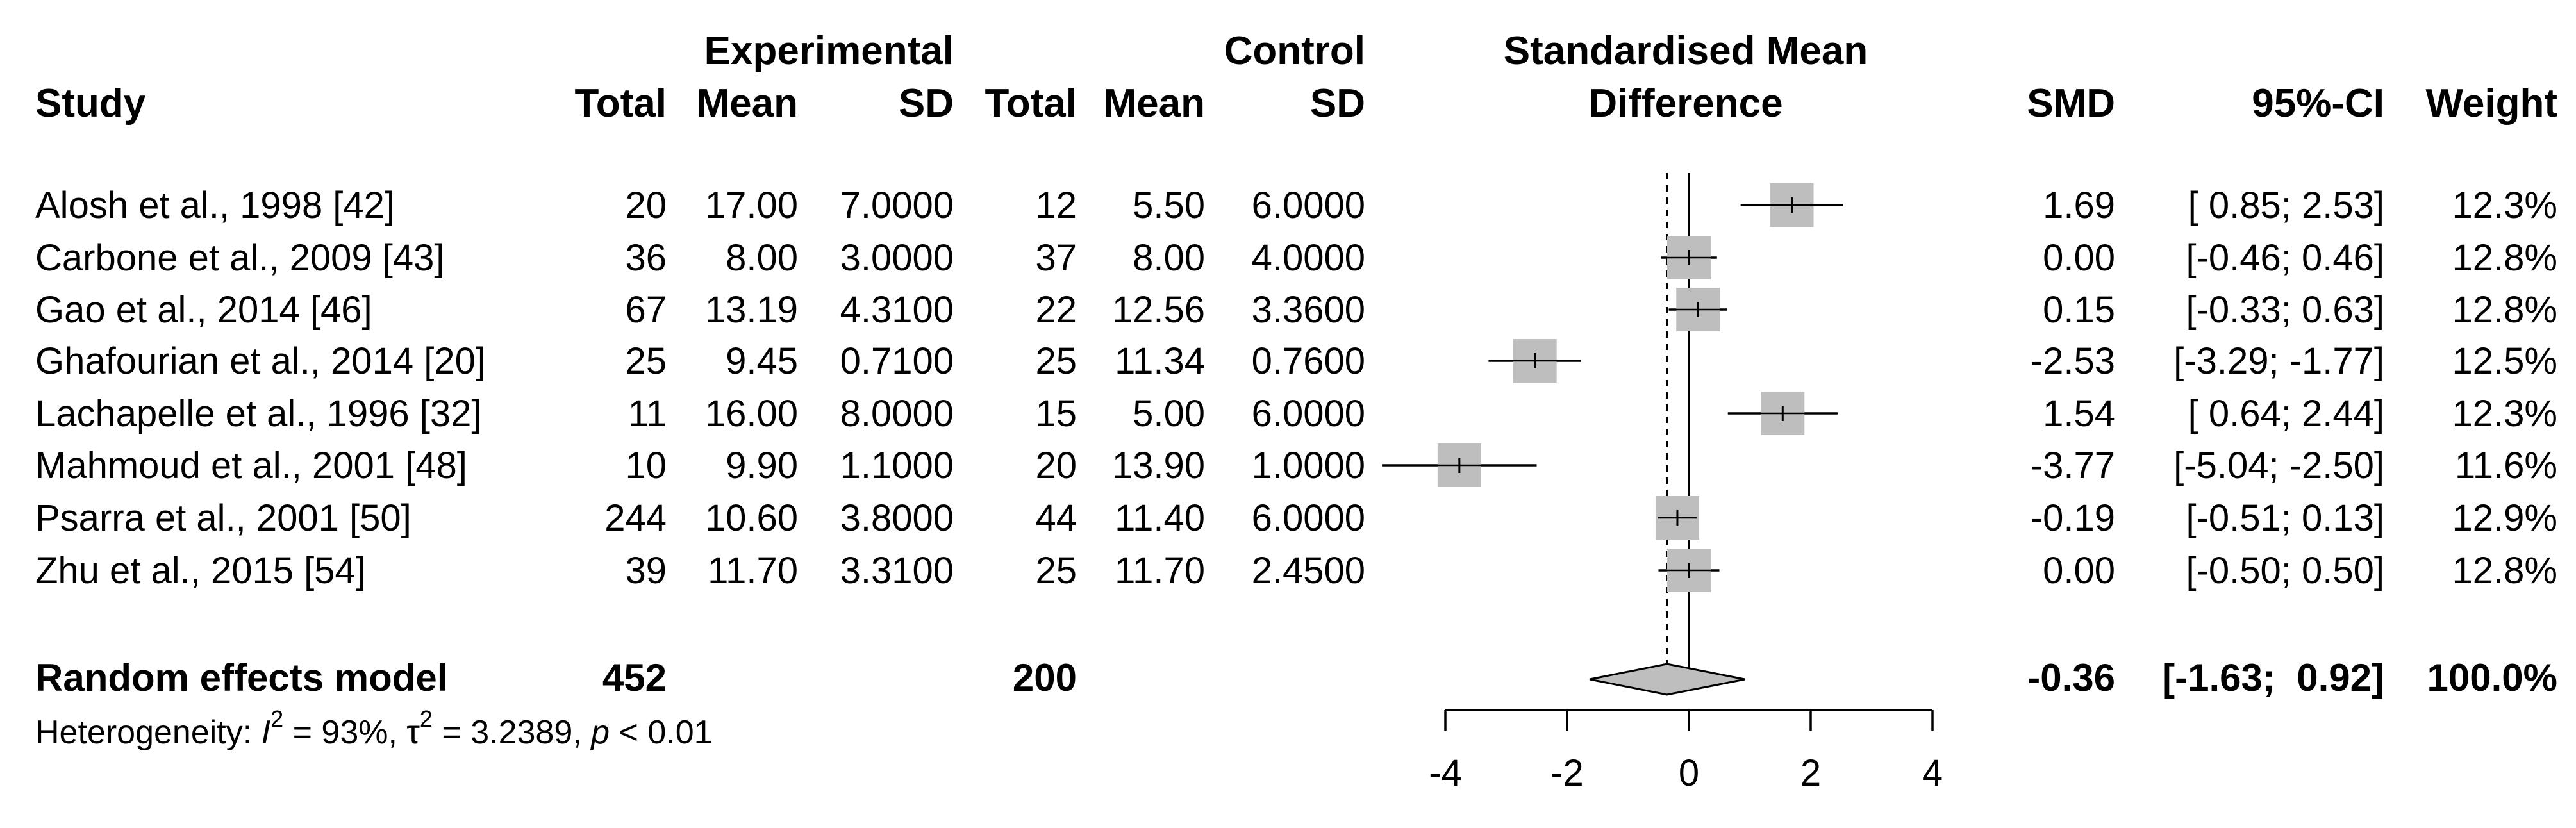 This screenshot has height=828, width=2576. I want to click on row-7-ci: [-0.51; 0.13], so click(2285, 518).